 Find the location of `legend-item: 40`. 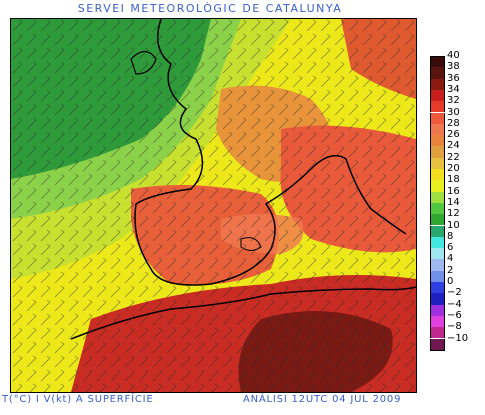

legend-item: 40 is located at coordinates (457, 59).